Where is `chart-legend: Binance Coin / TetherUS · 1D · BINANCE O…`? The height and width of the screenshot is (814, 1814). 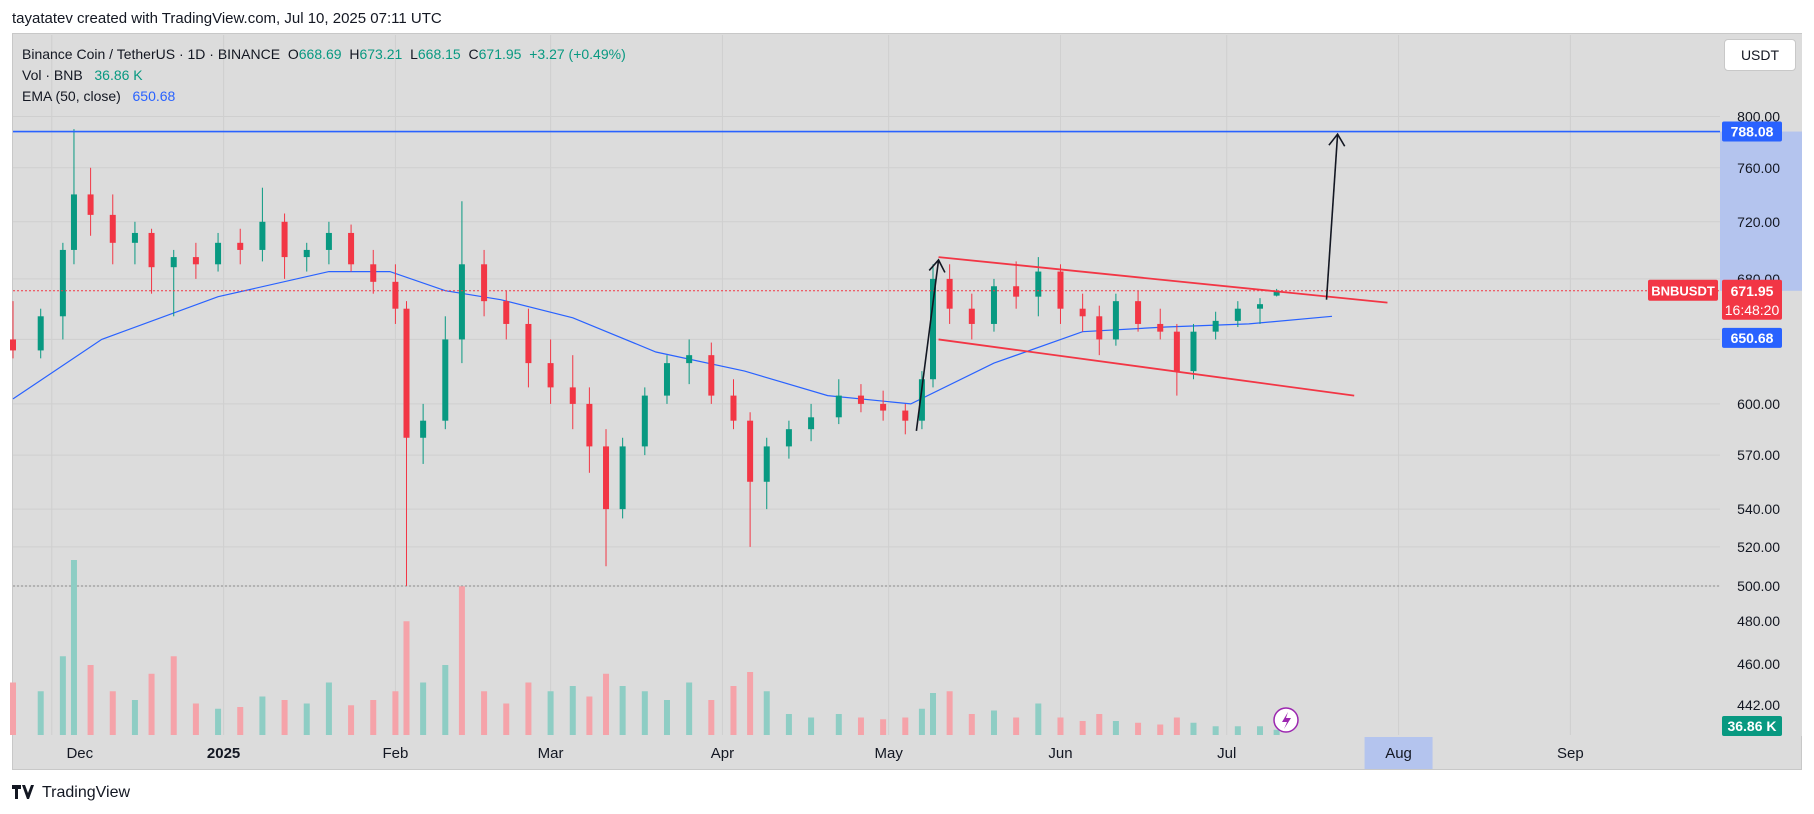 chart-legend: Binance Coin / TetherUS · 1D · BINANCE O… is located at coordinates (324, 75).